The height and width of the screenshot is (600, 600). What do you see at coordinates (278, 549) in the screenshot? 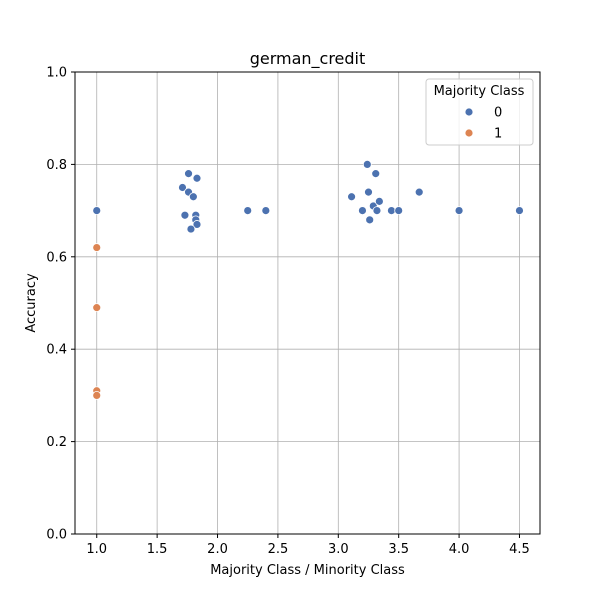
I see `x-tick-label: 2.5` at bounding box center [278, 549].